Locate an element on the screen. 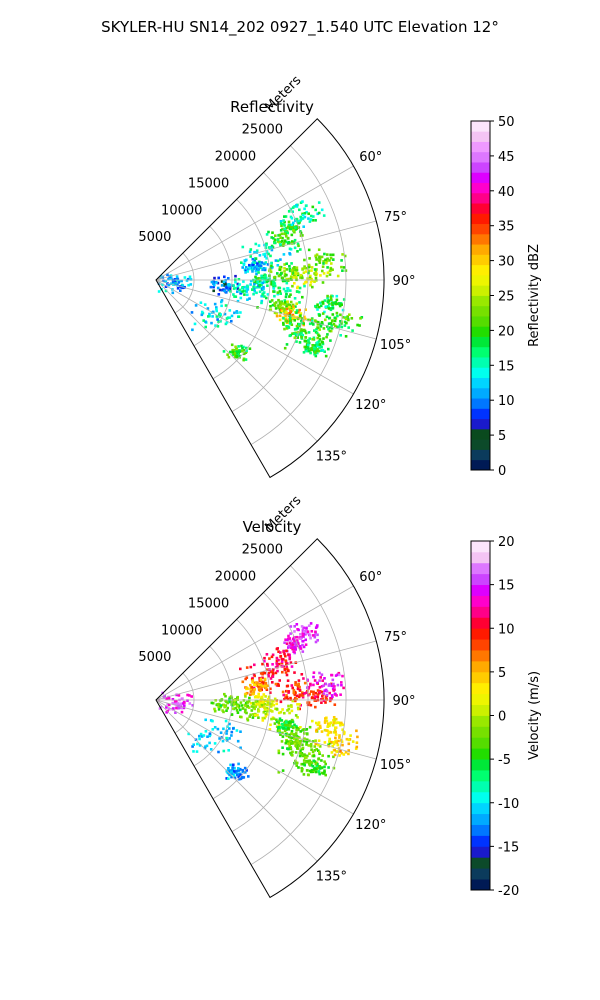 This screenshot has width=600, height=1000. azimuth-tick-label: 90° is located at coordinates (403, 701).